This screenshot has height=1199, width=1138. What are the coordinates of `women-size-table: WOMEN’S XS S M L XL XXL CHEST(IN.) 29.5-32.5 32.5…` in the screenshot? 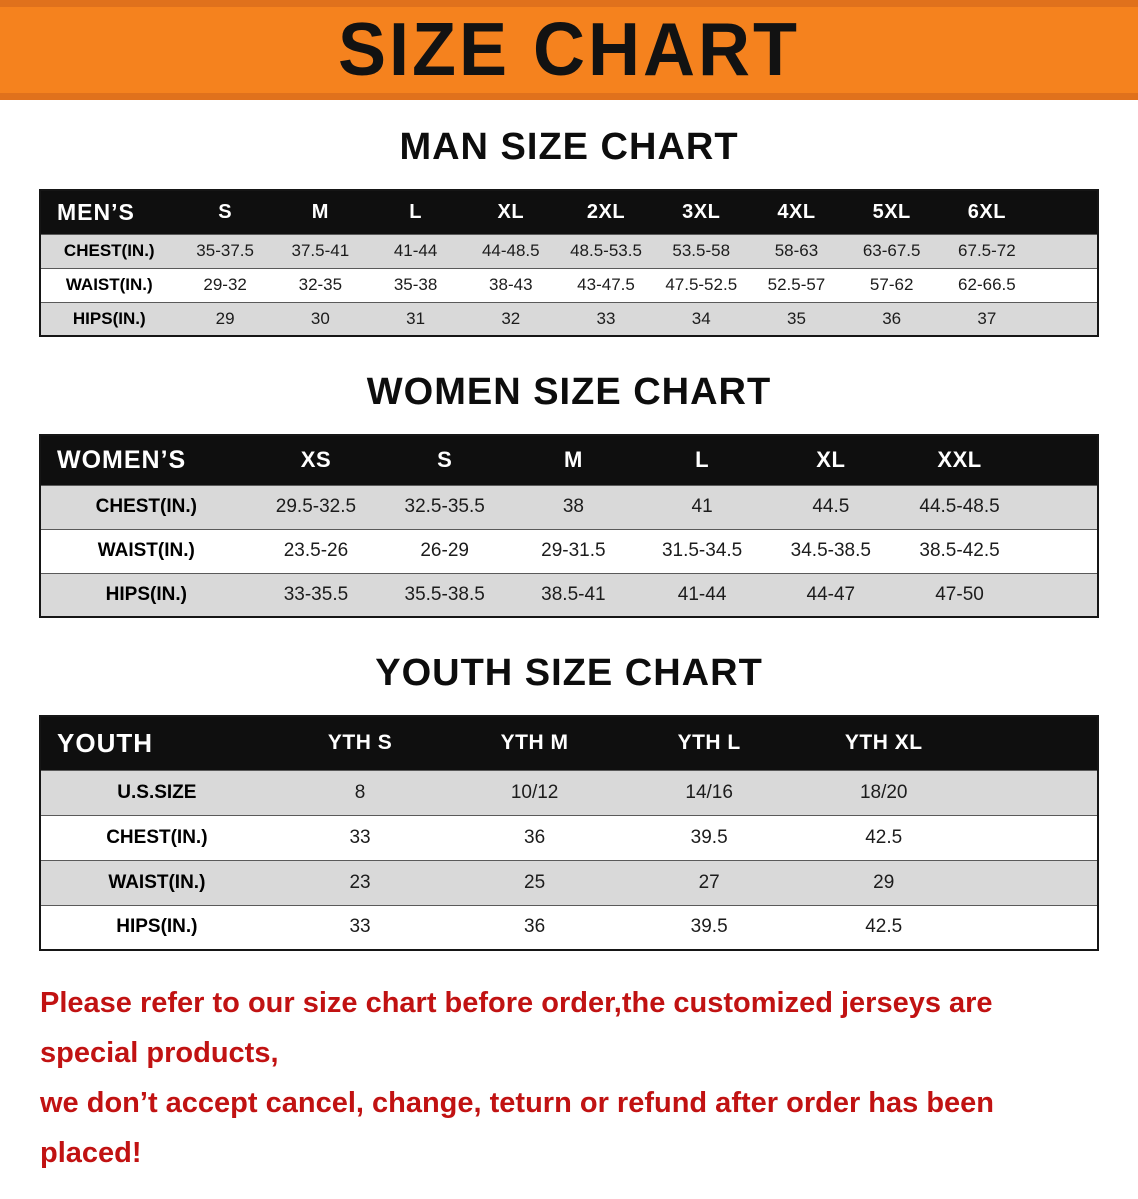 It's located at (569, 526).